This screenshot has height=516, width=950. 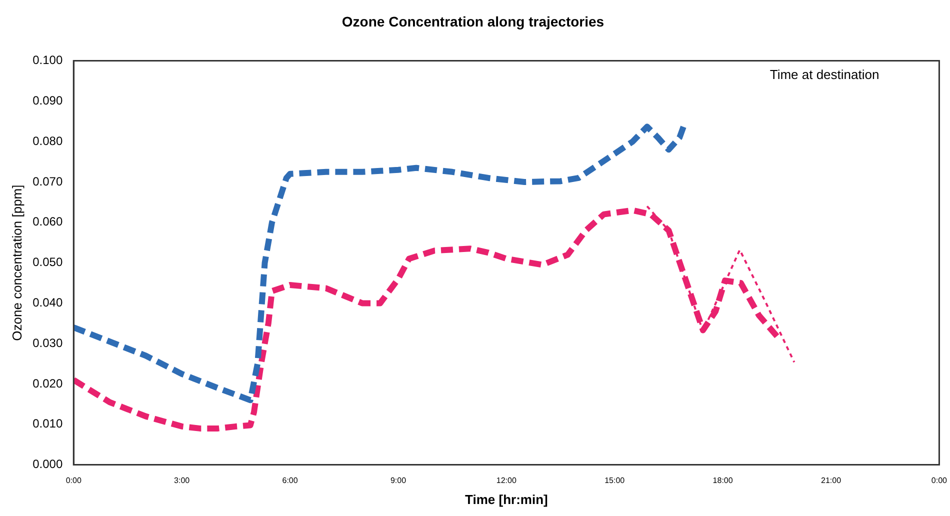 I want to click on x-tick-label: 15:00, so click(x=615, y=480).